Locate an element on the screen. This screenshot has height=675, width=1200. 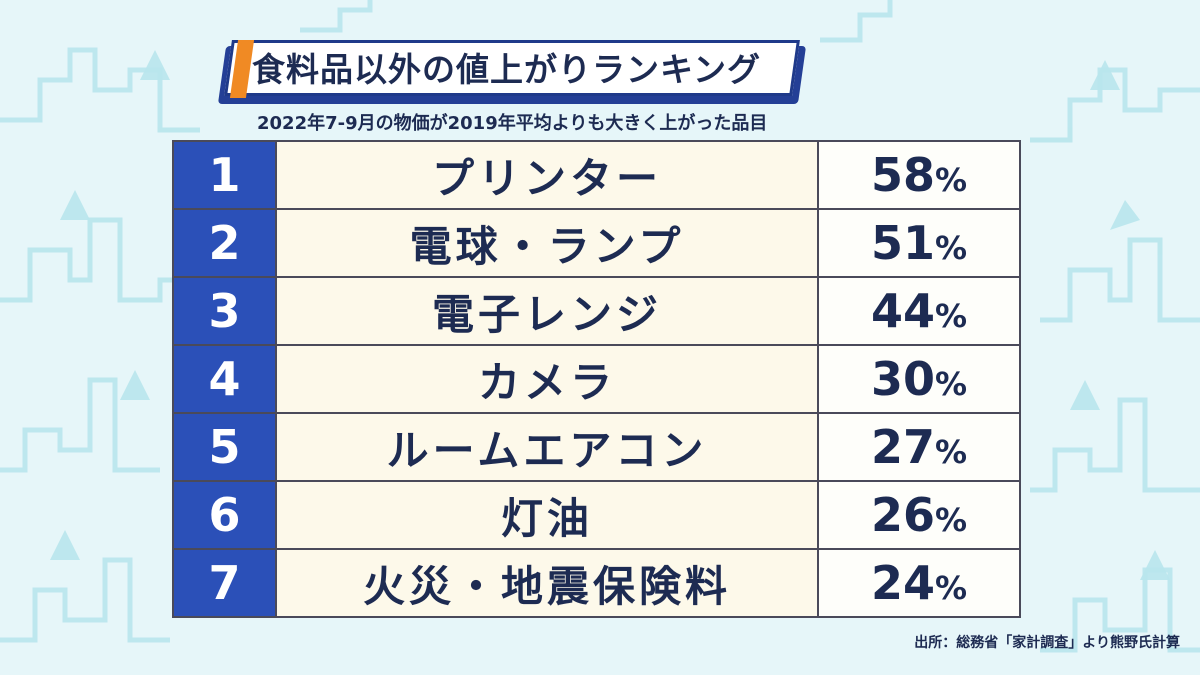
increase-value: 51% is located at coordinates (919, 243).